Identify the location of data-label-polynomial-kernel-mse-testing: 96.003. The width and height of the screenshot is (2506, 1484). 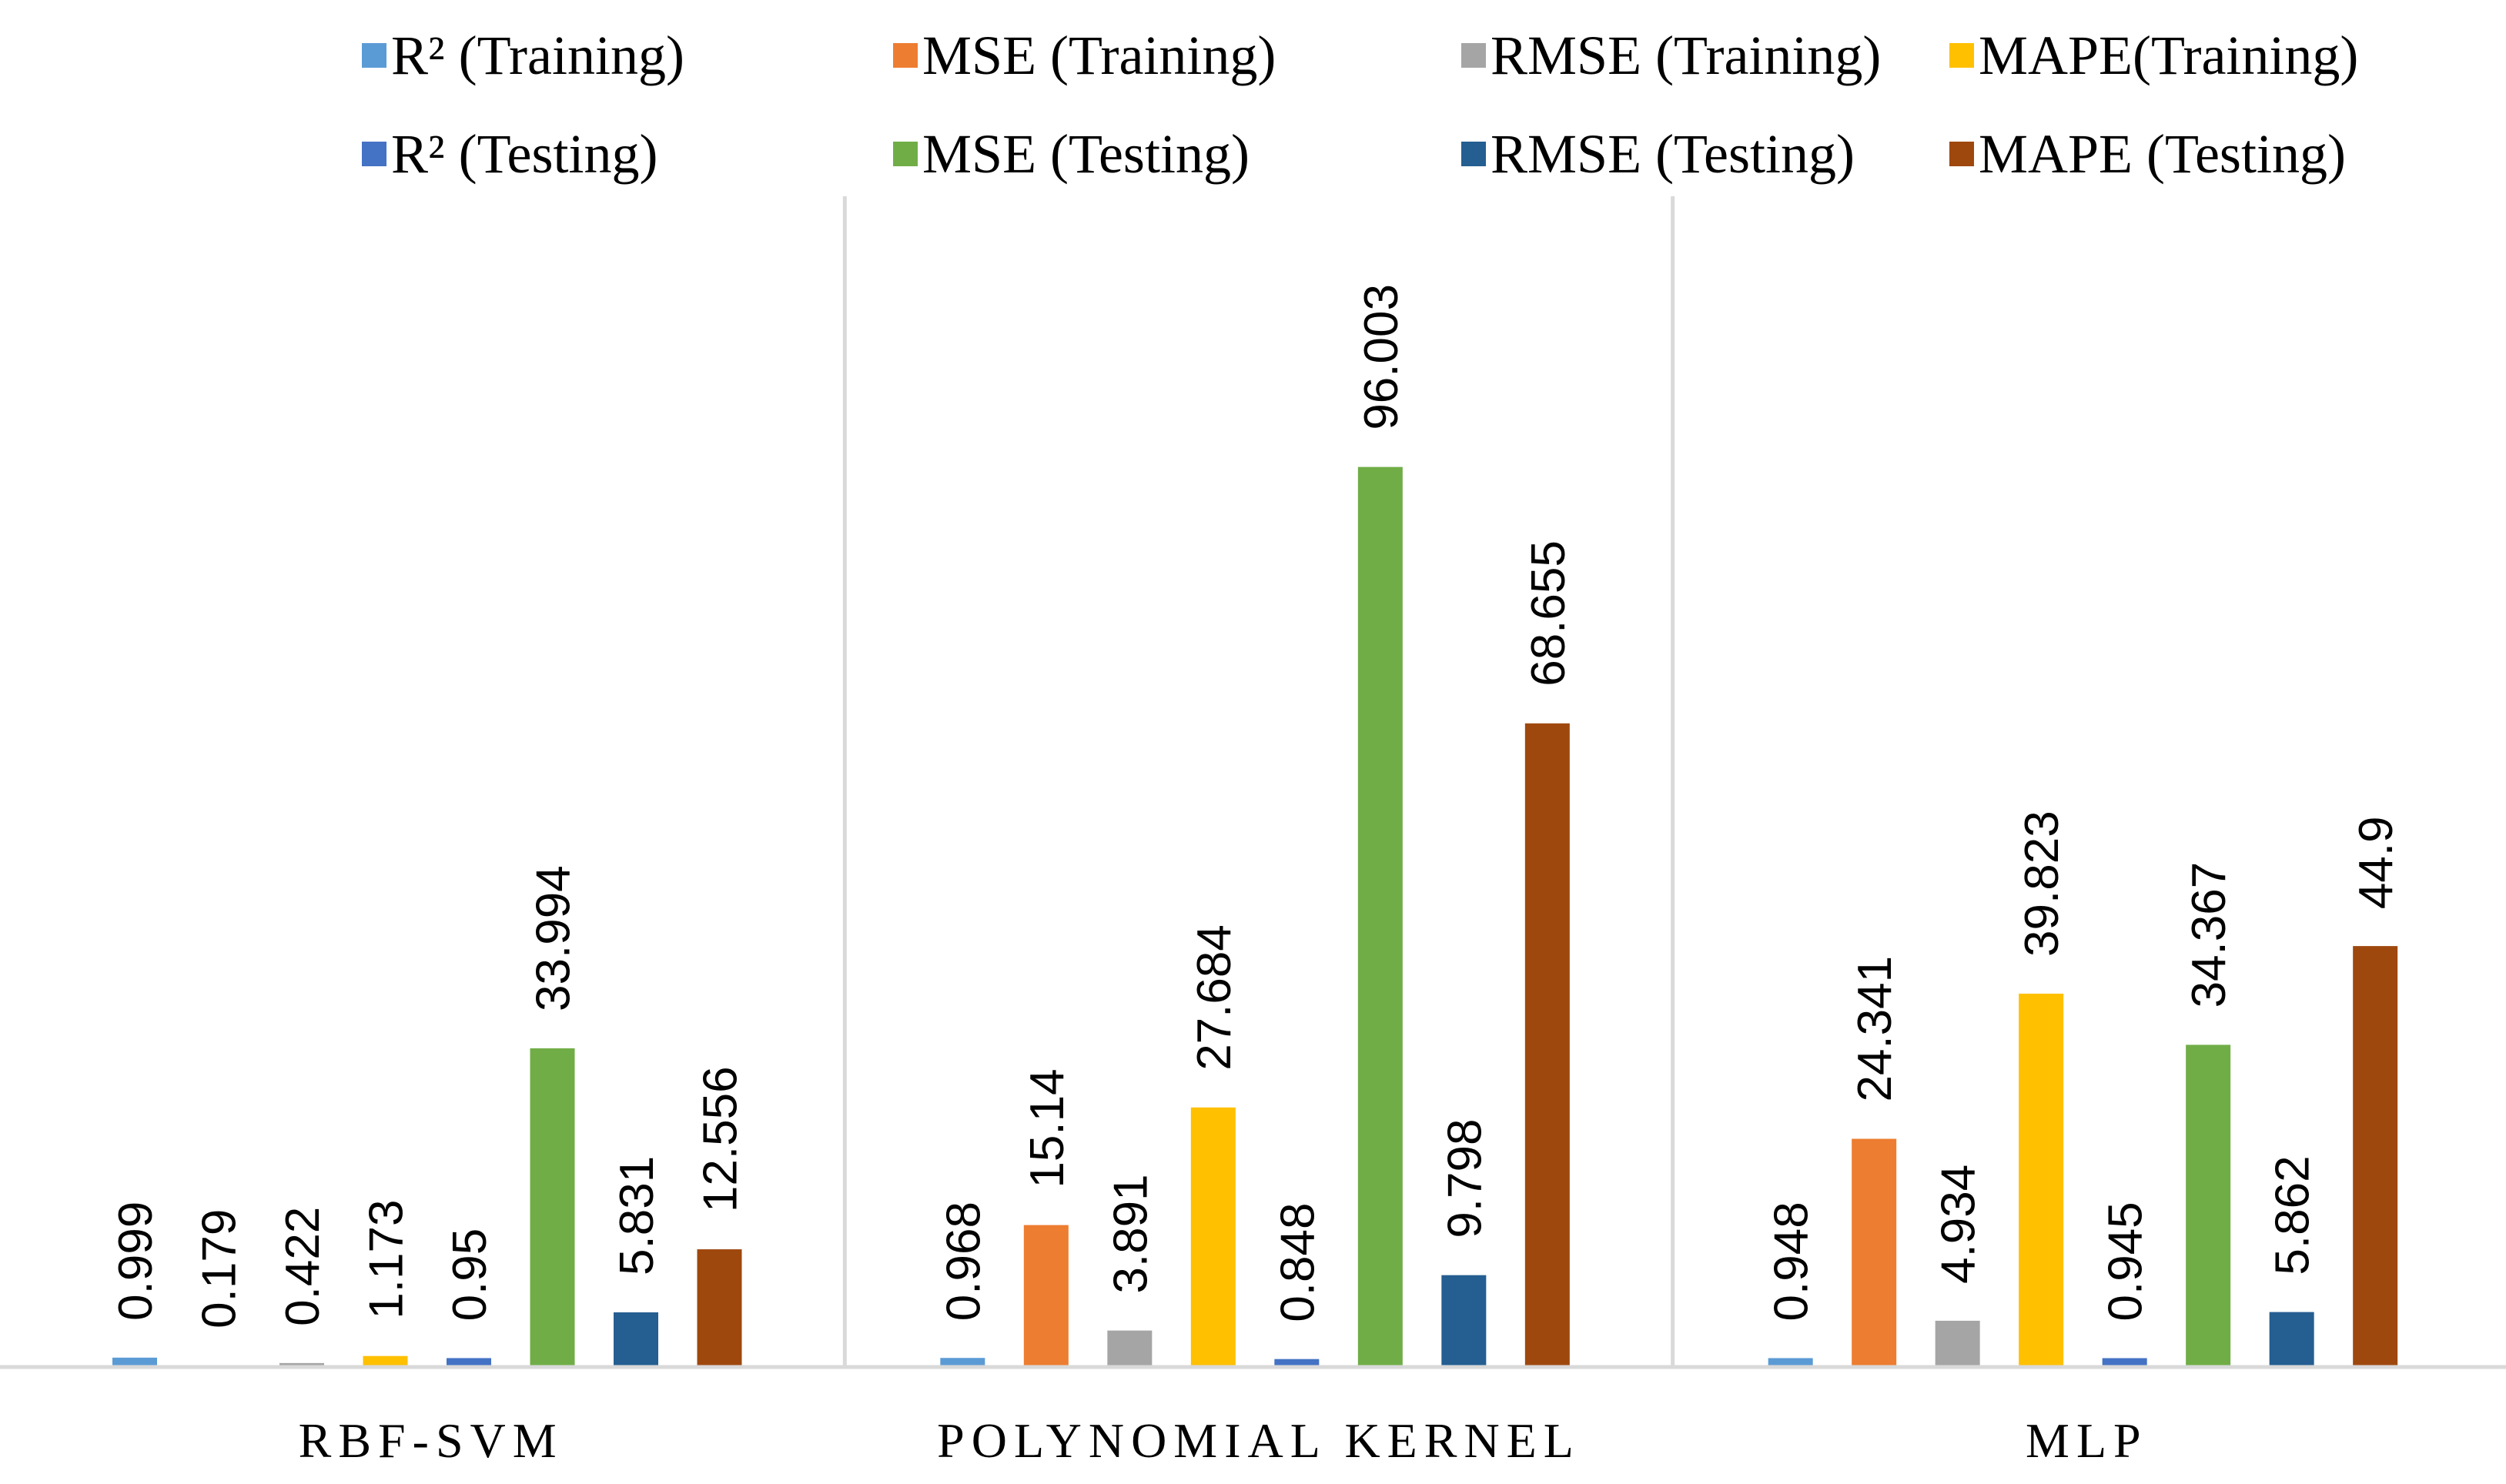
(1381, 357).